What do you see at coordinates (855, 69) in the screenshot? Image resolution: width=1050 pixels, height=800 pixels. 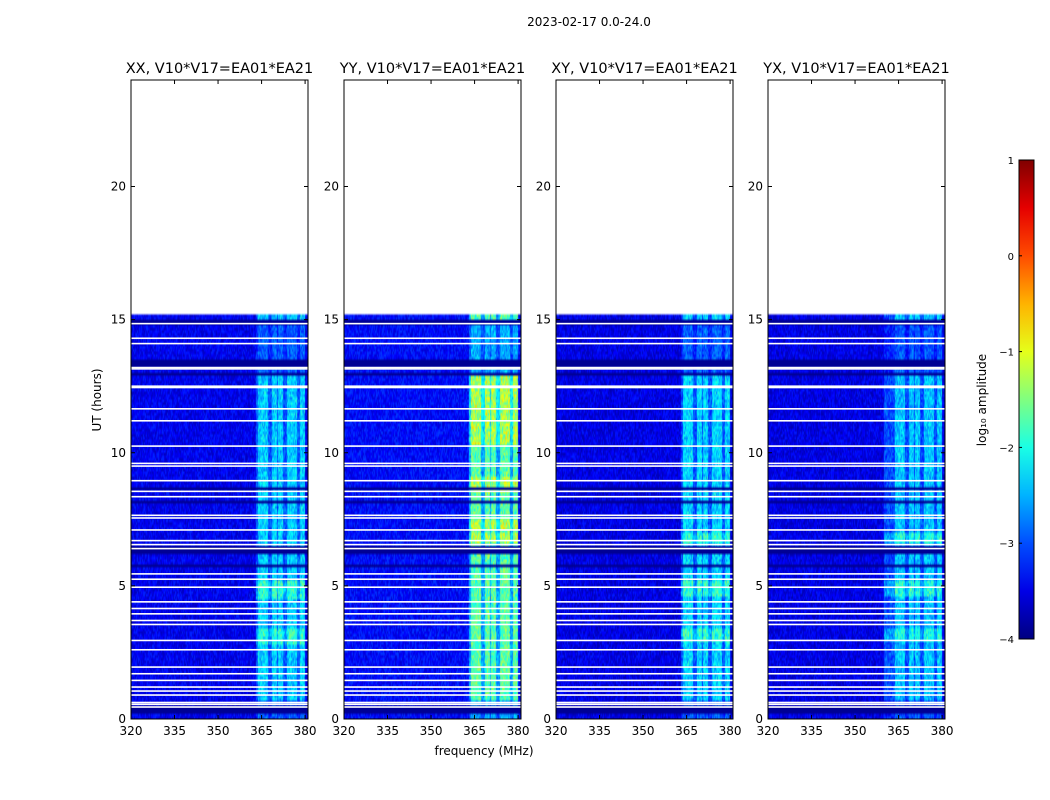 I see `panel-title: YX, V10*V17=EA01*EA21` at bounding box center [855, 69].